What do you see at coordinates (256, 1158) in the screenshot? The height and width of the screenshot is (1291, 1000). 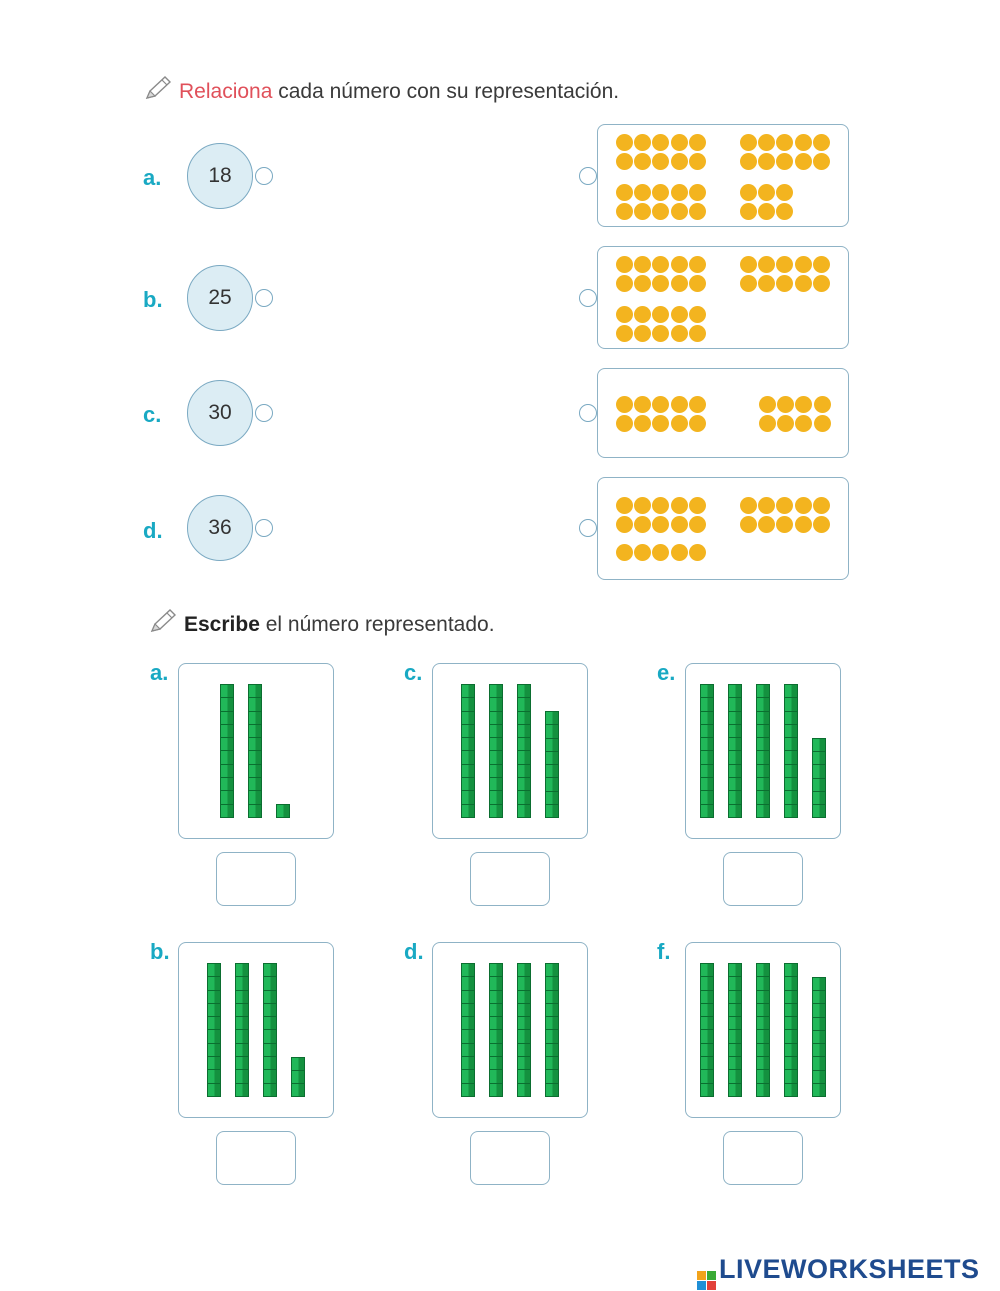 I see `answer-input-b` at bounding box center [256, 1158].